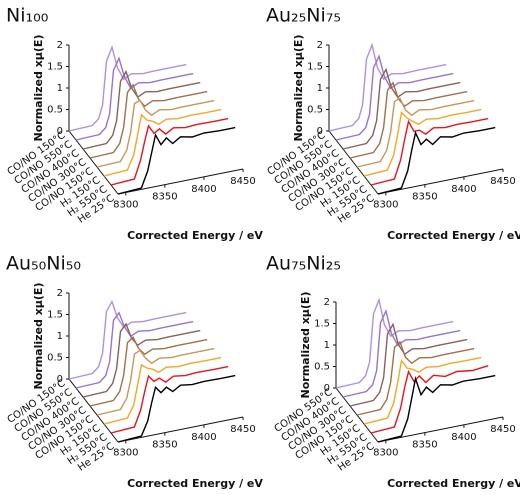  Describe the element at coordinates (303, 264) in the screenshot. I see `panel-title: Au₇₅Ni₂₅` at that location.